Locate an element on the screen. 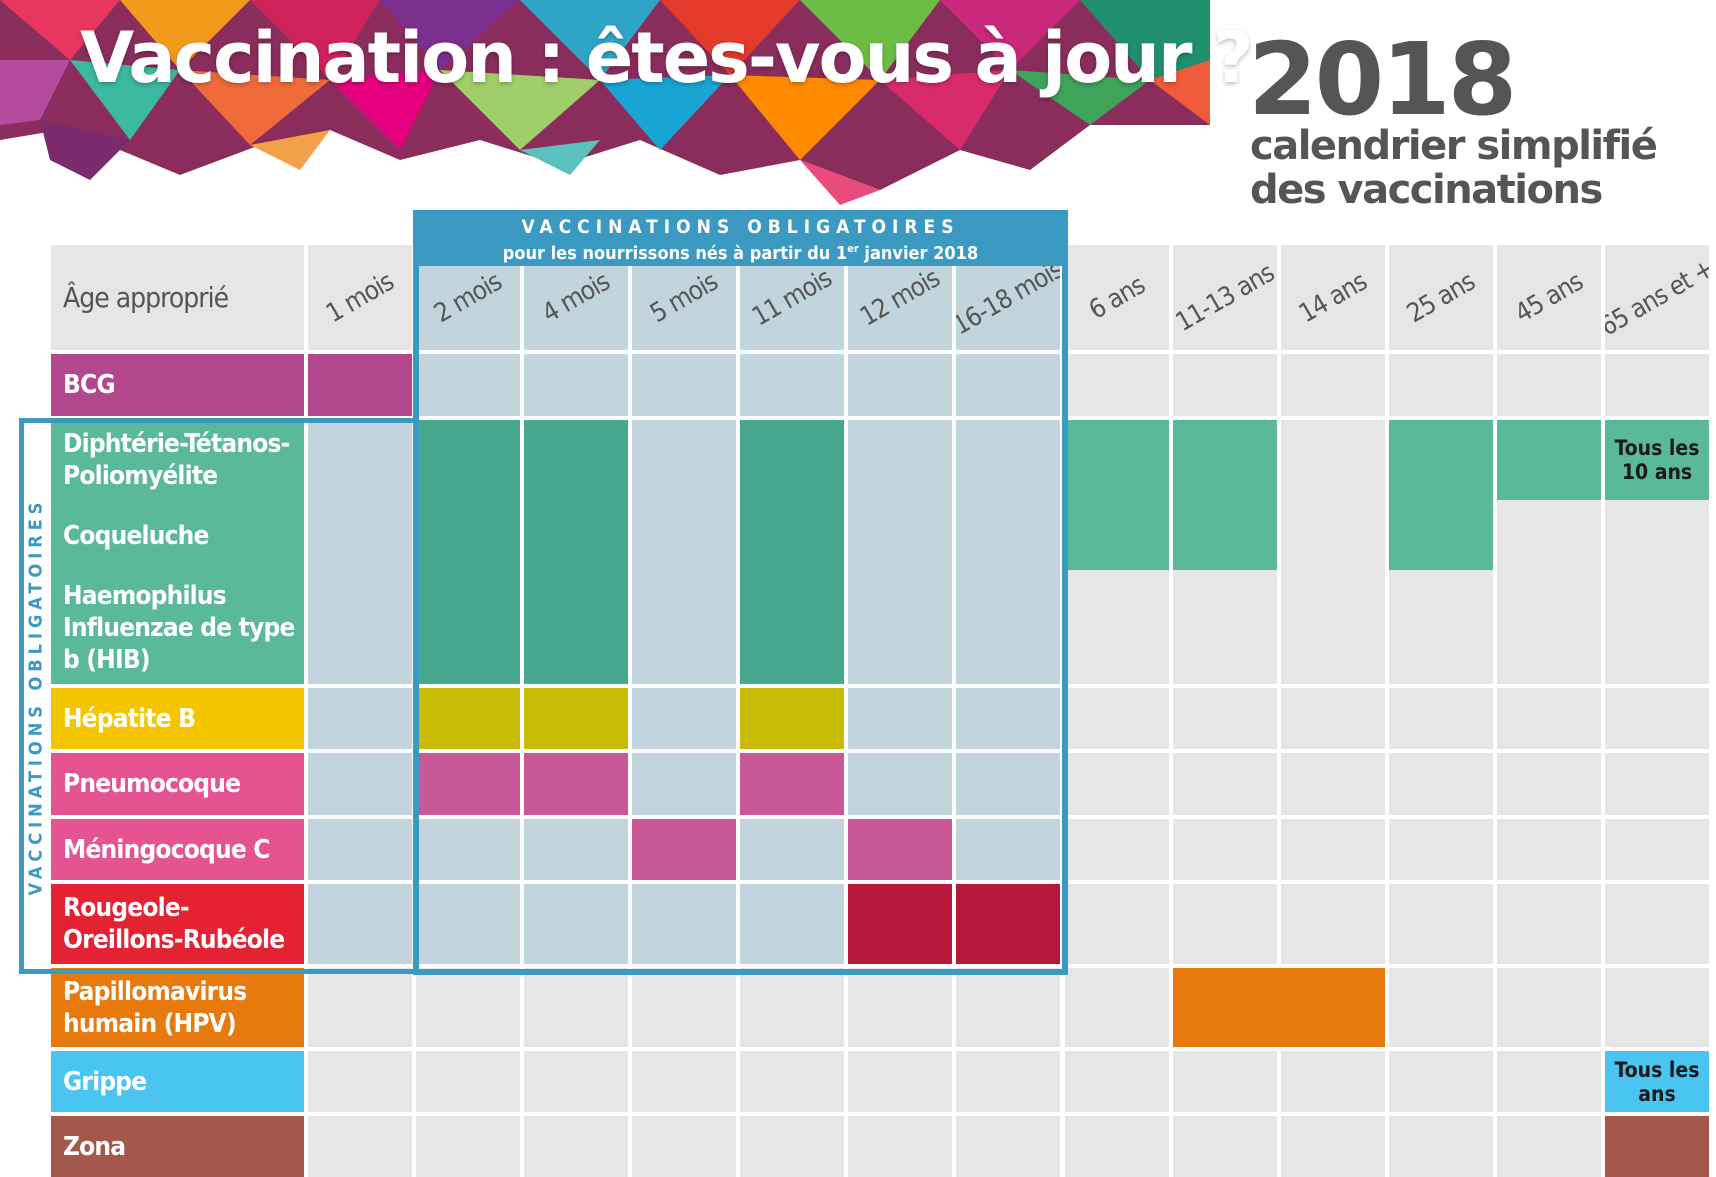 This screenshot has height=1177, width=1716. dose-dtp-coq-11-13-ans is located at coordinates (1225, 495).